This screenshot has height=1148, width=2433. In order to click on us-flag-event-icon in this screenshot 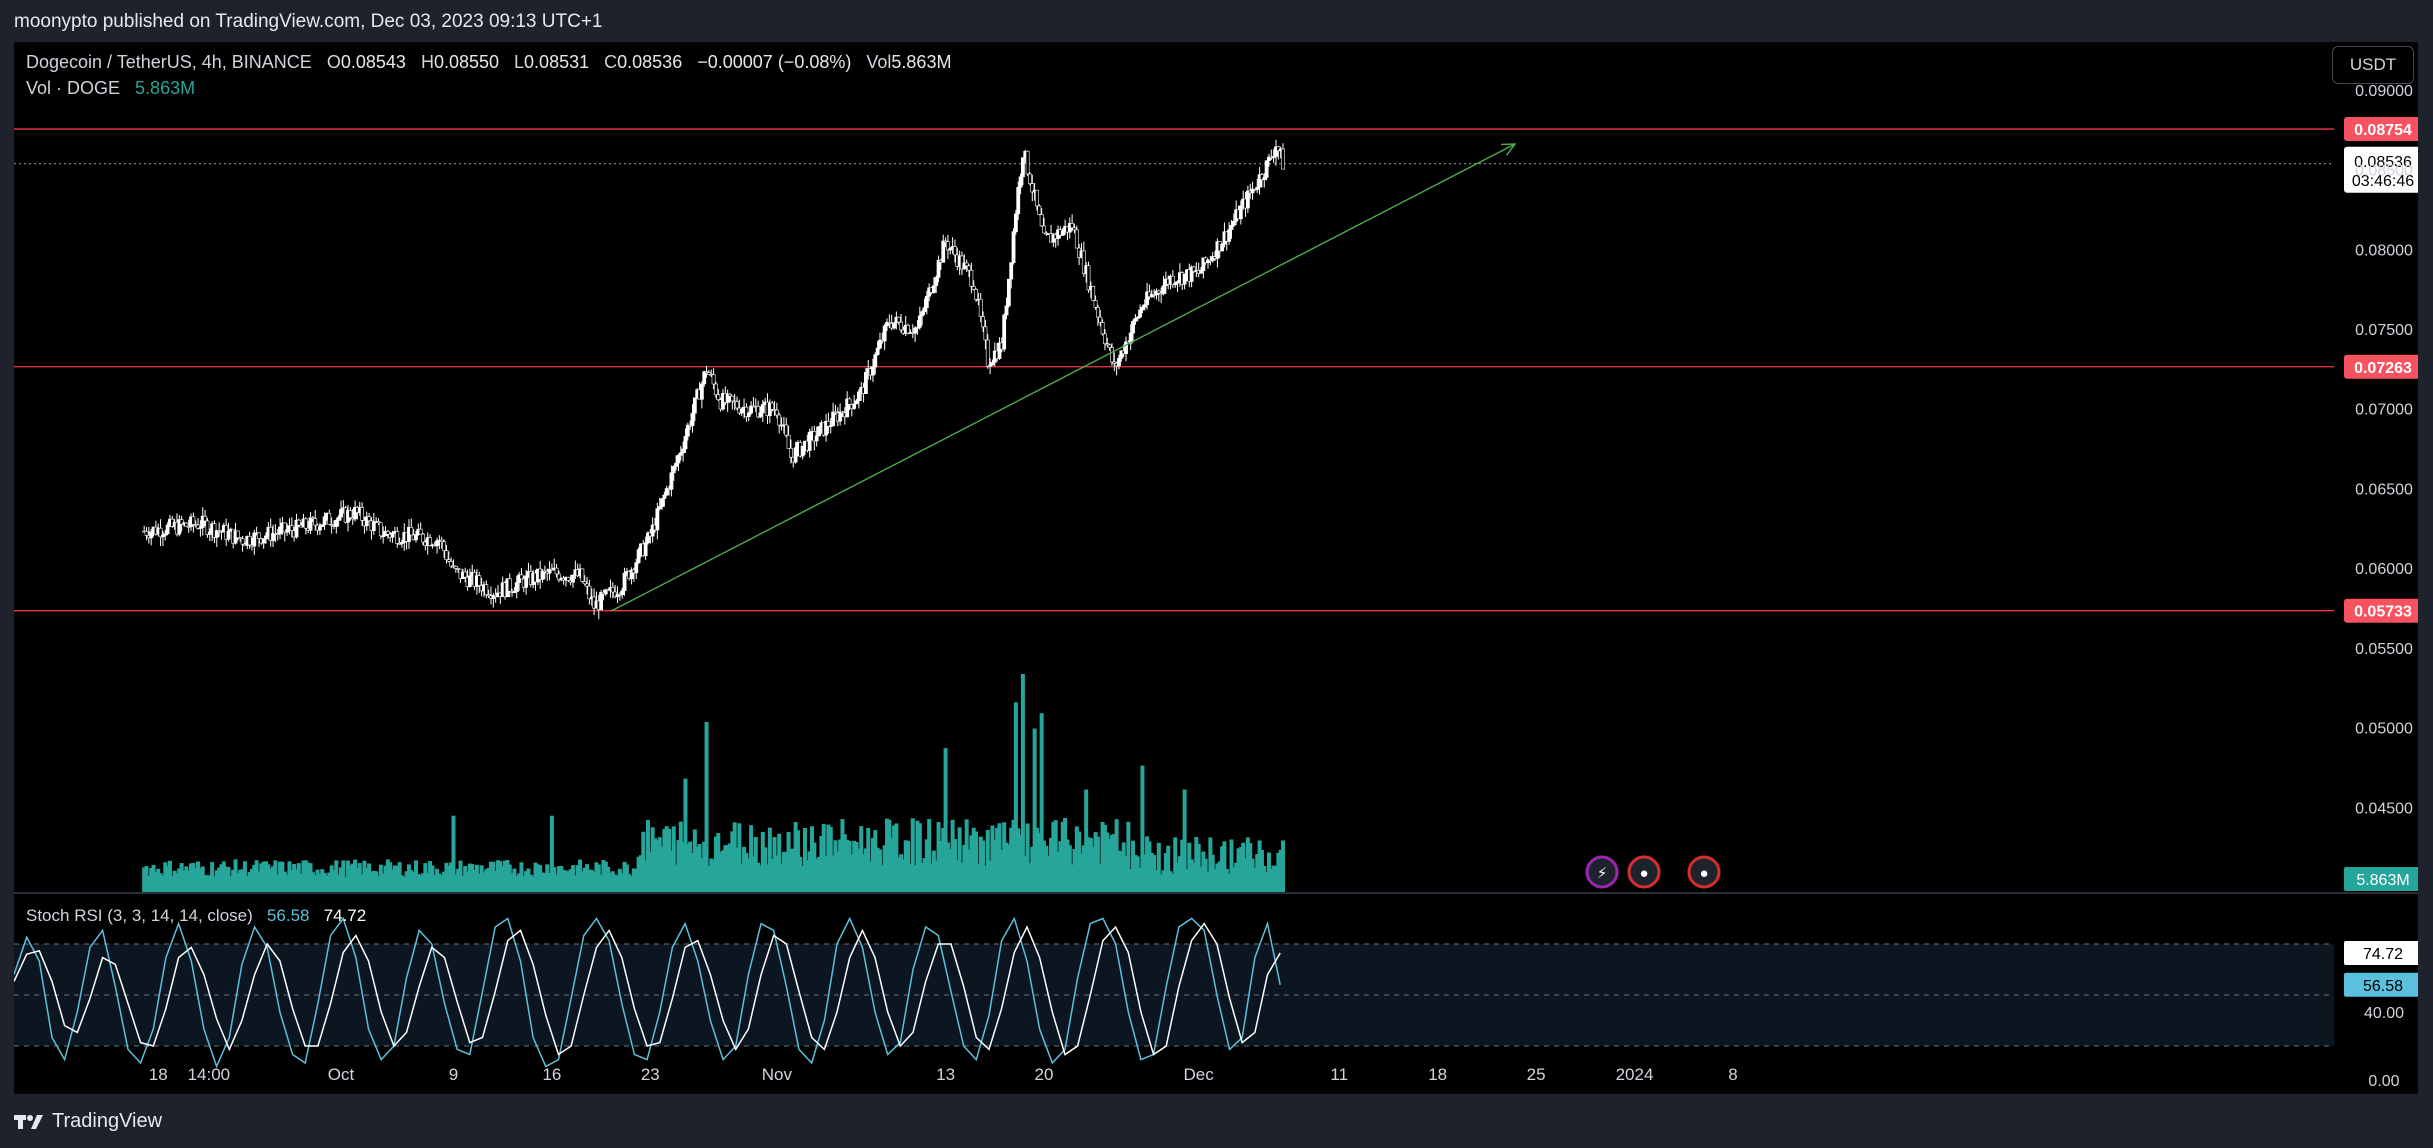, I will do `click(1644, 872)`.